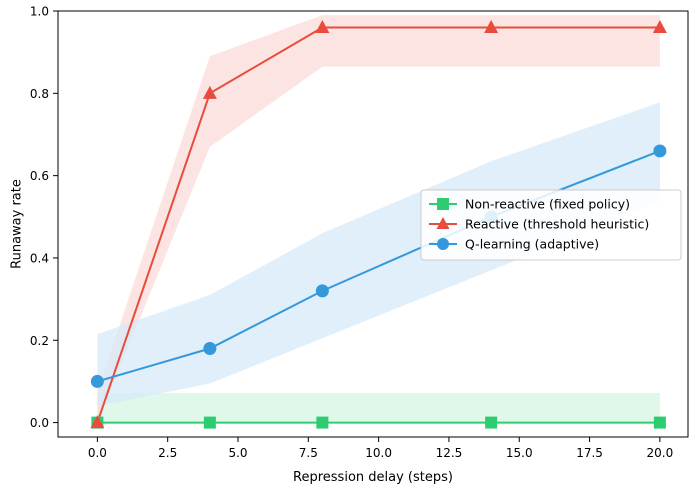 The width and height of the screenshot is (695, 490). What do you see at coordinates (660, 453) in the screenshot?
I see `x-tick-label: 20.0` at bounding box center [660, 453].